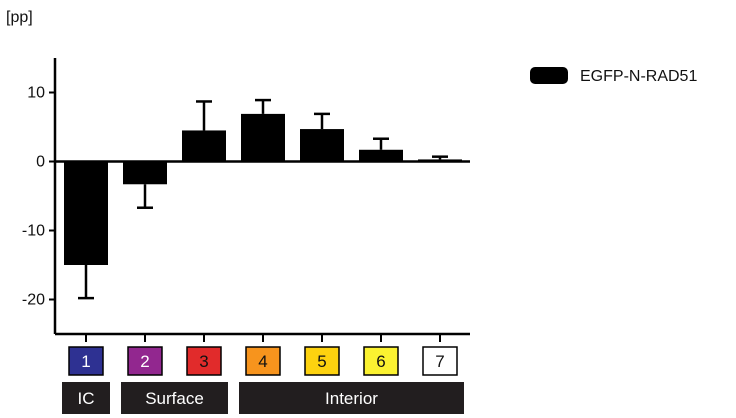 The height and width of the screenshot is (418, 736). Describe the element at coordinates (40, 162) in the screenshot. I see `y-tick-label: 0` at that location.